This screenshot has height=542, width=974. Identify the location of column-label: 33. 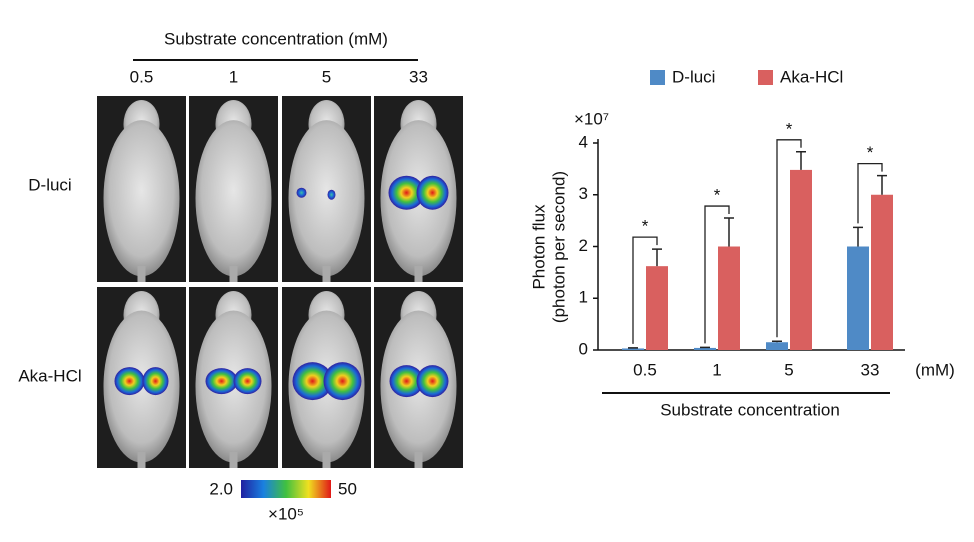
(418, 76).